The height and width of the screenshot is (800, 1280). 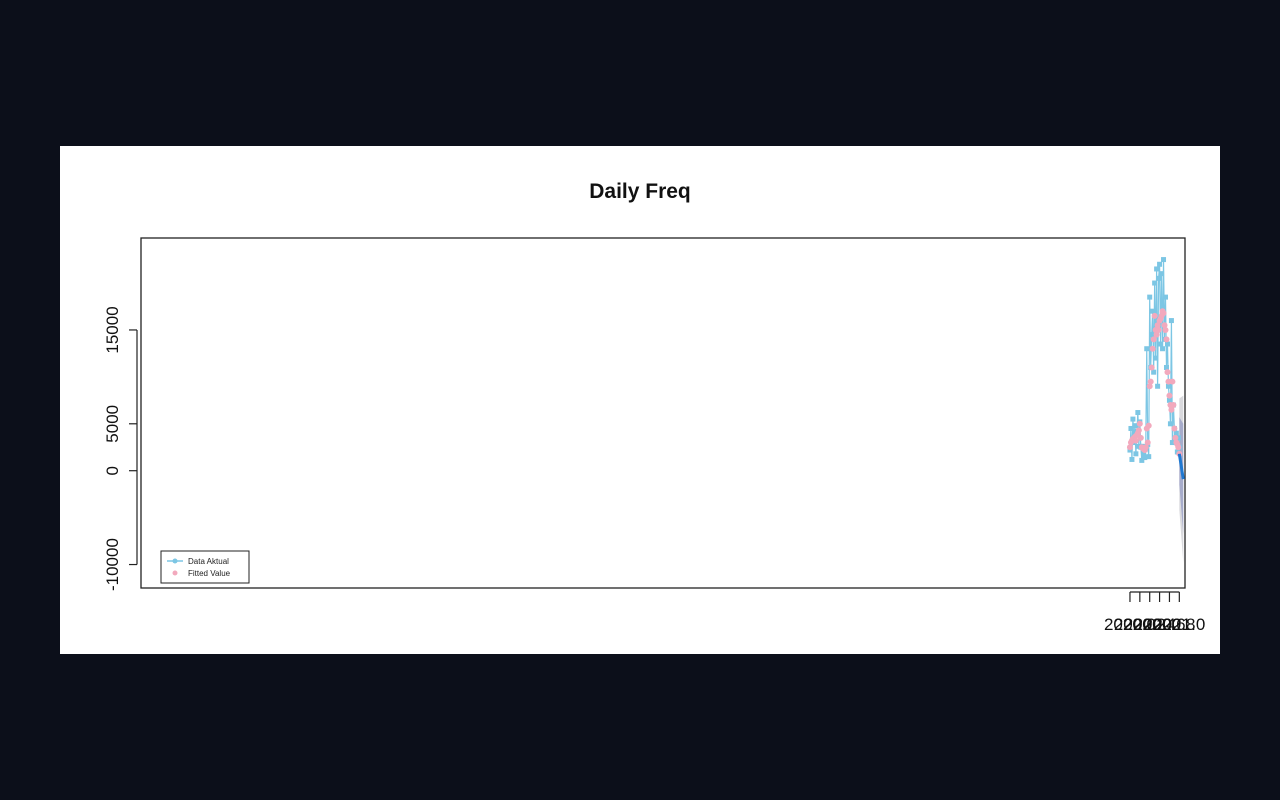 What do you see at coordinates (1169, 624) in the screenshot?
I see `x-tick-label: 2020.8` at bounding box center [1169, 624].